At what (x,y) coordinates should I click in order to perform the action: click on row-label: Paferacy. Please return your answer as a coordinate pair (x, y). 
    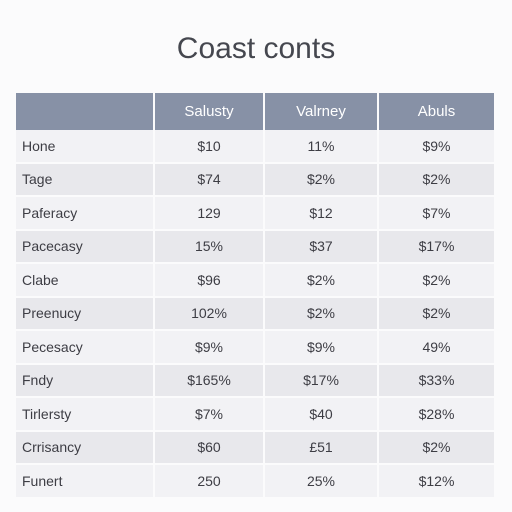
    Looking at the image, I should click on (85, 213).